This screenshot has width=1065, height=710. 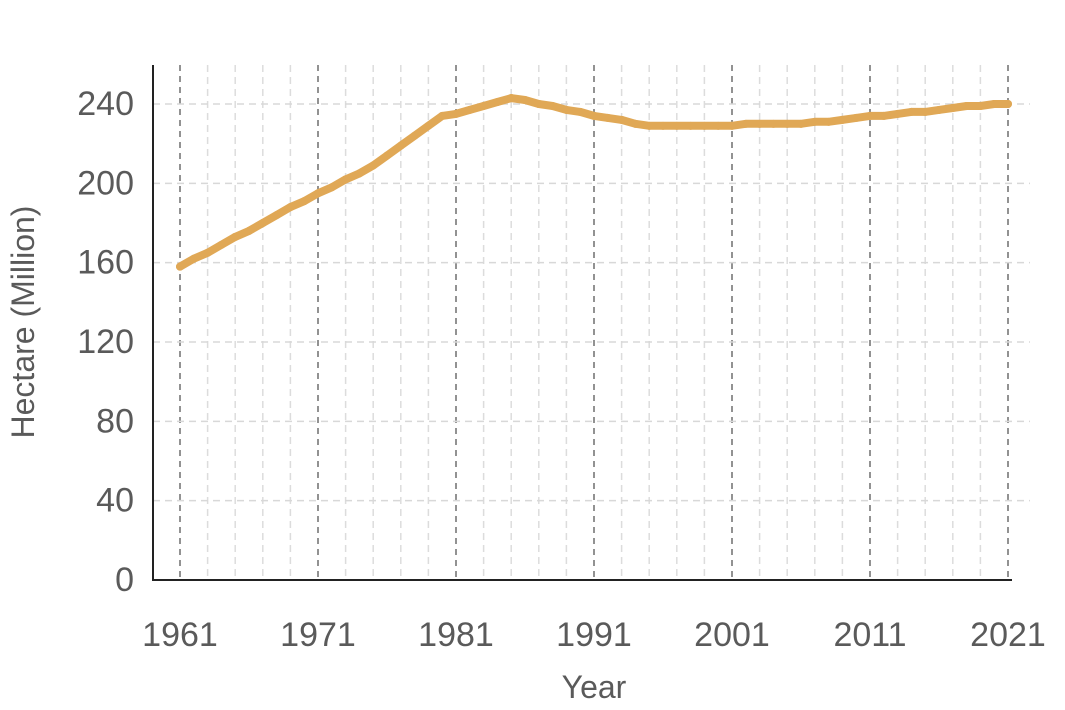 What do you see at coordinates (115, 501) in the screenshot?
I see `y-tick-label: 40` at bounding box center [115, 501].